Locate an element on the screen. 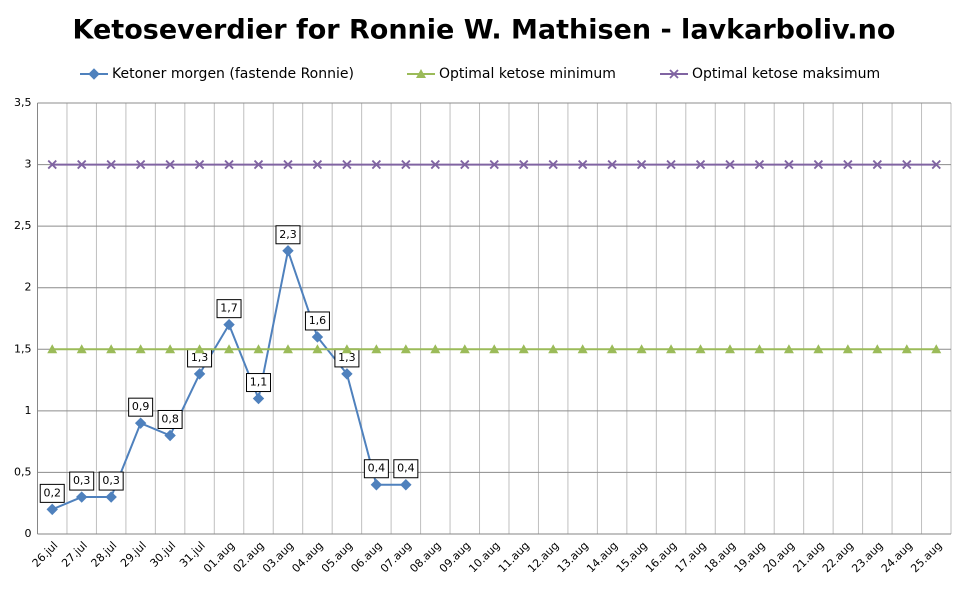  data-label: 1,6 is located at coordinates (318, 320).